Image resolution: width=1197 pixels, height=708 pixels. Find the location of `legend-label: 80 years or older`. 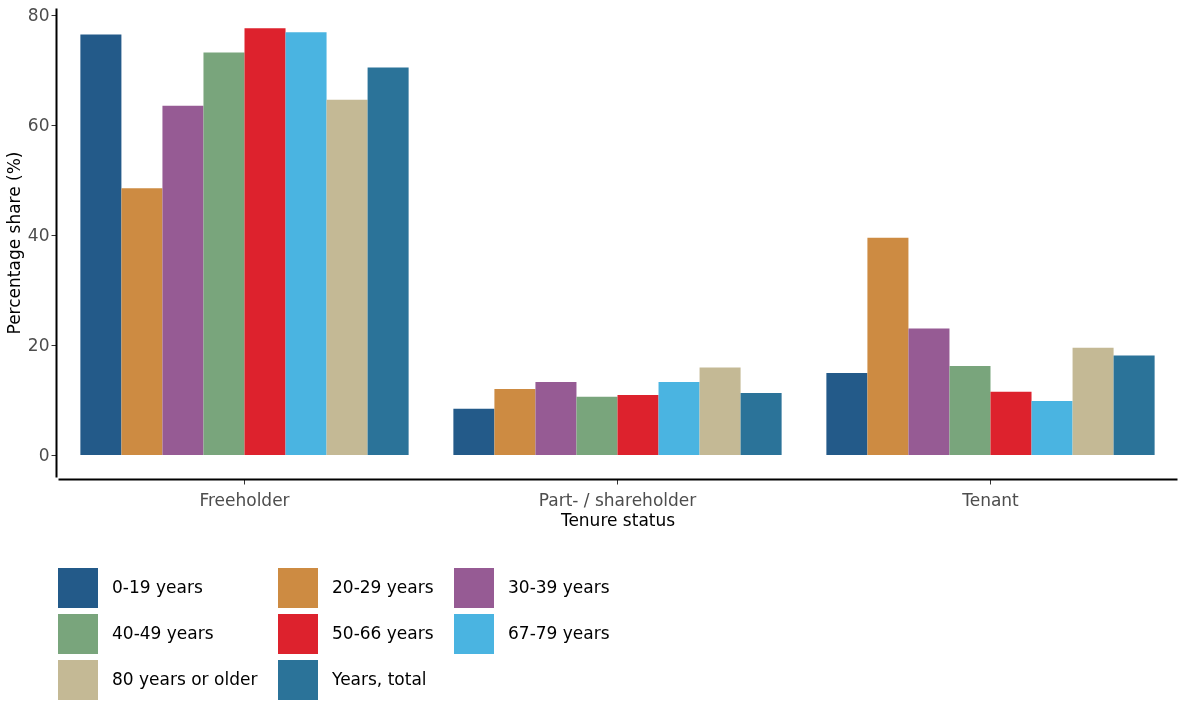

legend-label: 80 years or older is located at coordinates (185, 679).